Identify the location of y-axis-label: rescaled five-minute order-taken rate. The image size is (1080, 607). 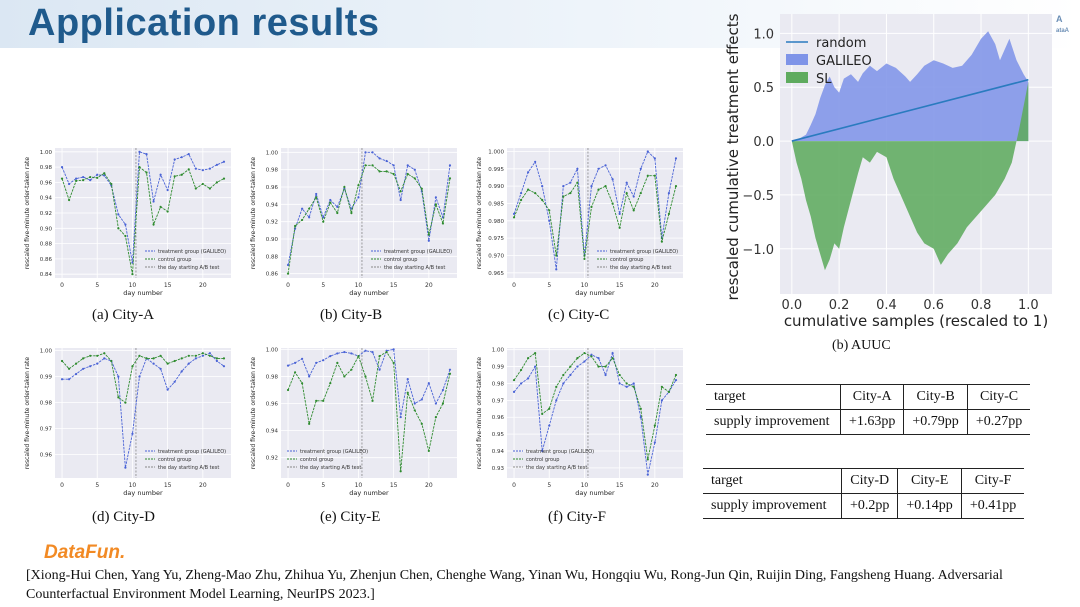
(479, 213).